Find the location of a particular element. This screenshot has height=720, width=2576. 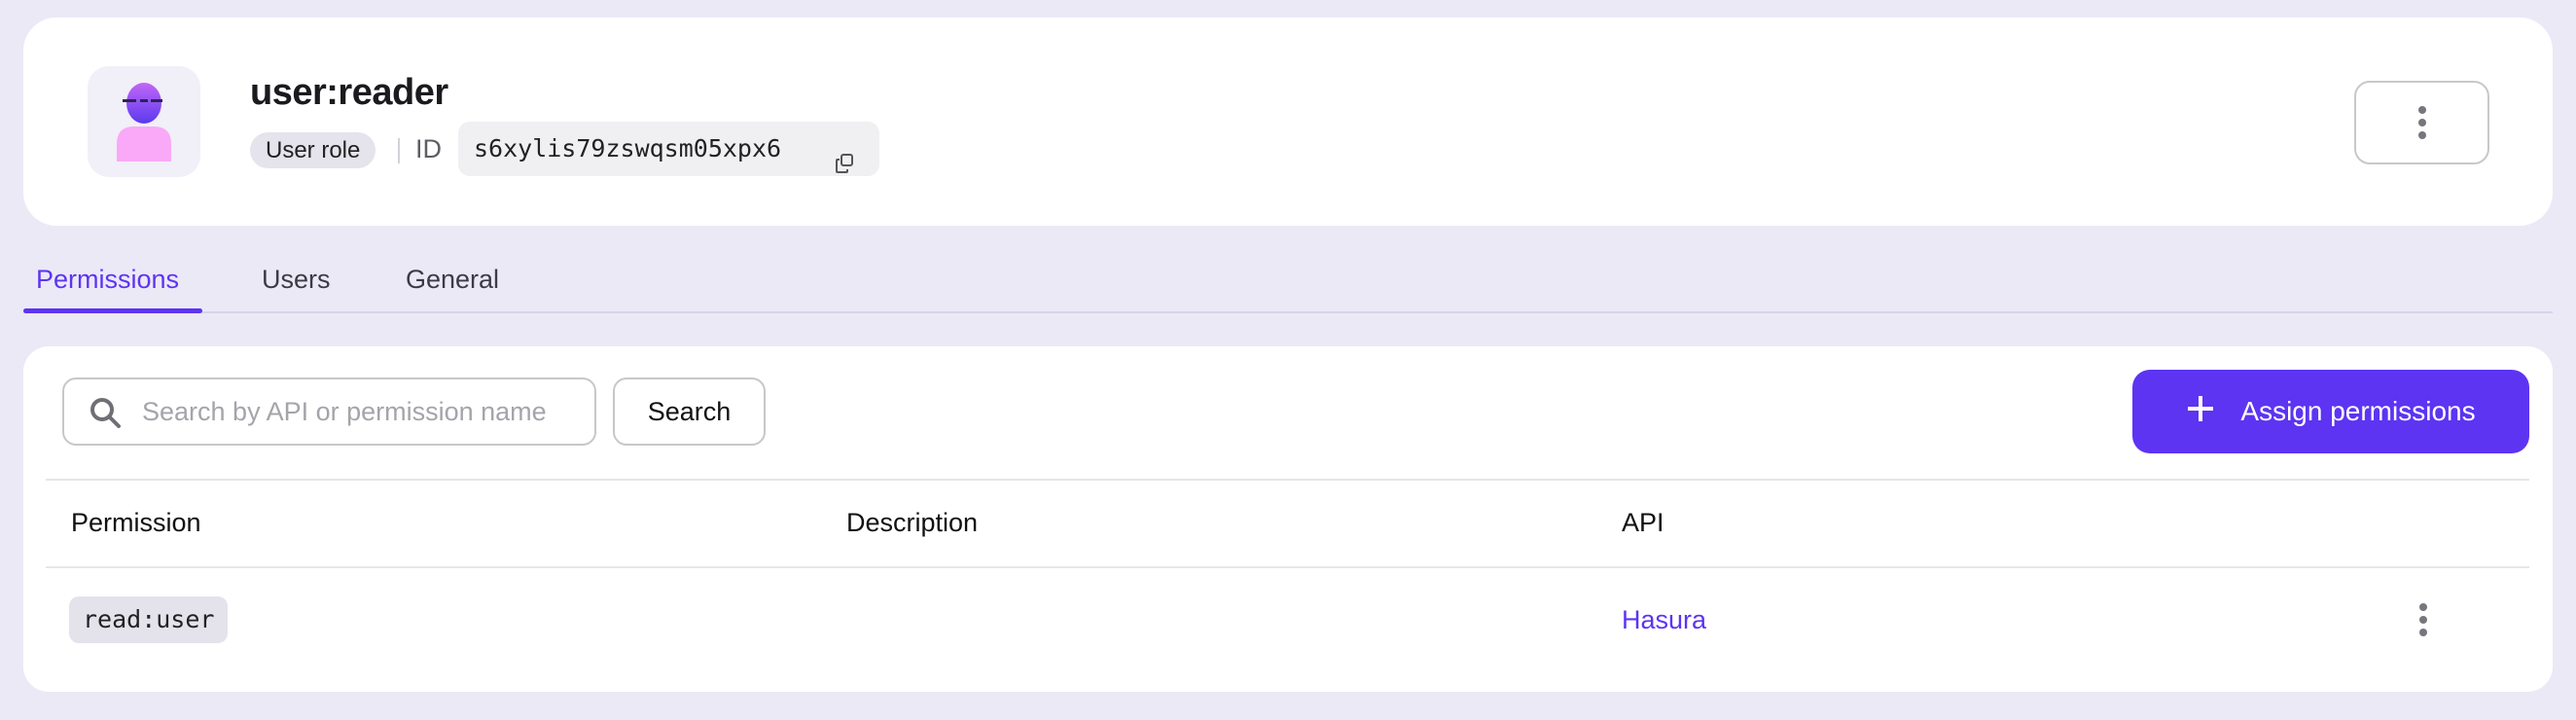

column-header-permission: Permission is located at coordinates (136, 522).